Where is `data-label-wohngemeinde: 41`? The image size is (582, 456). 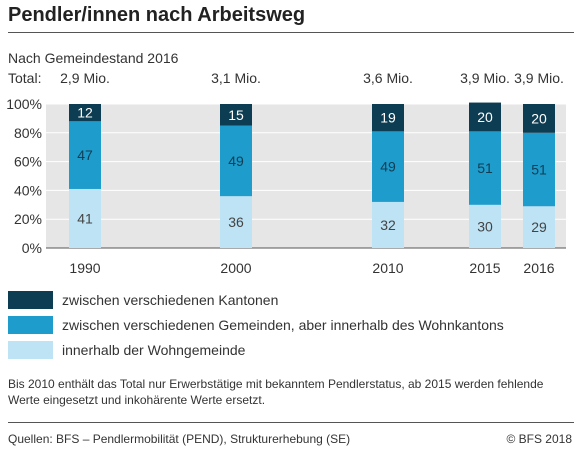 data-label-wohngemeinde: 41 is located at coordinates (85, 218).